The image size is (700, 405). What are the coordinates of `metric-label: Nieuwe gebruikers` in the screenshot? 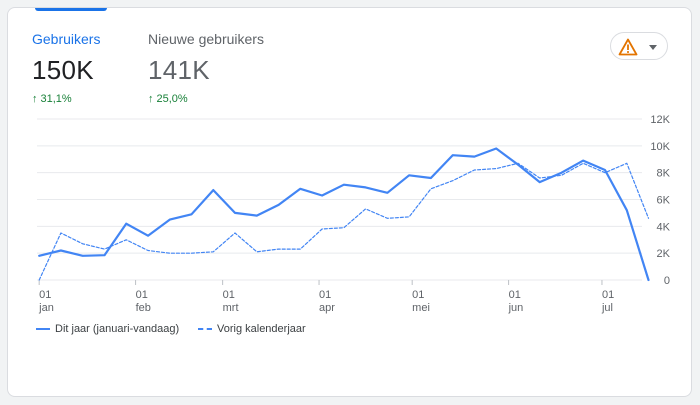 It's located at (206, 39).